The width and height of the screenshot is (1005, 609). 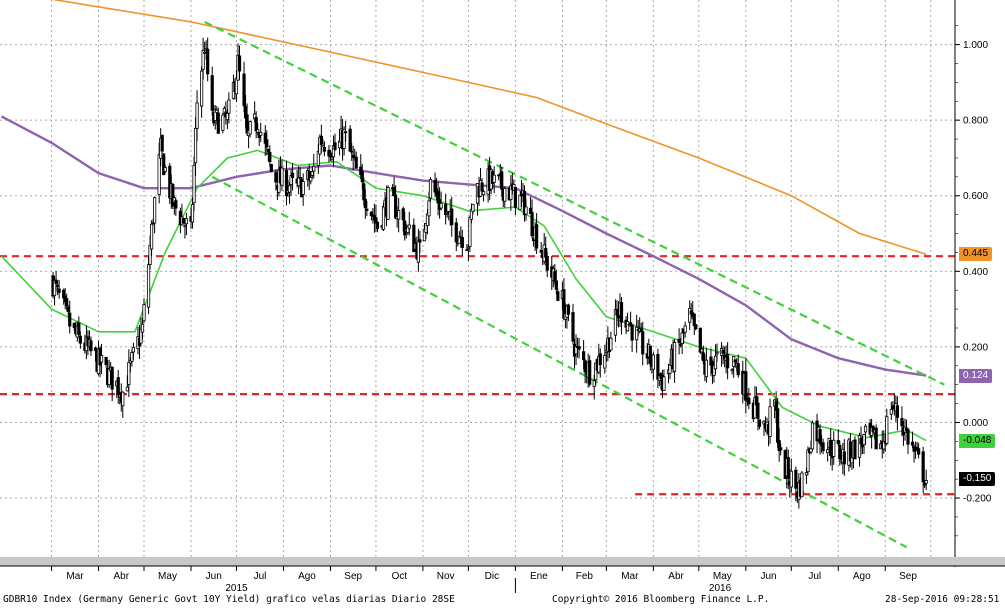 What do you see at coordinates (814, 576) in the screenshot?
I see `x-tick-label: Jul` at bounding box center [814, 576].